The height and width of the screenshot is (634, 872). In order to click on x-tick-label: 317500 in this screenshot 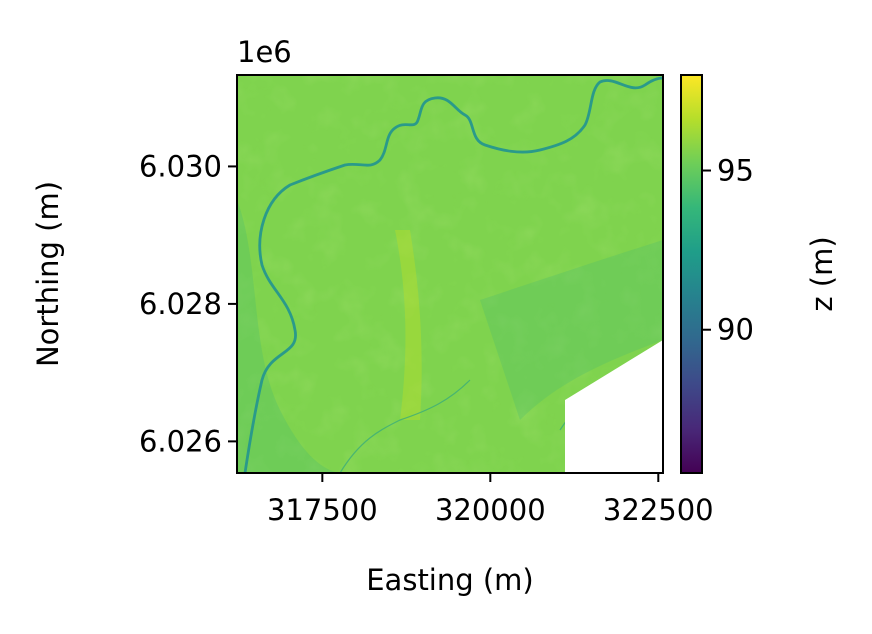, I will do `click(322, 510)`.